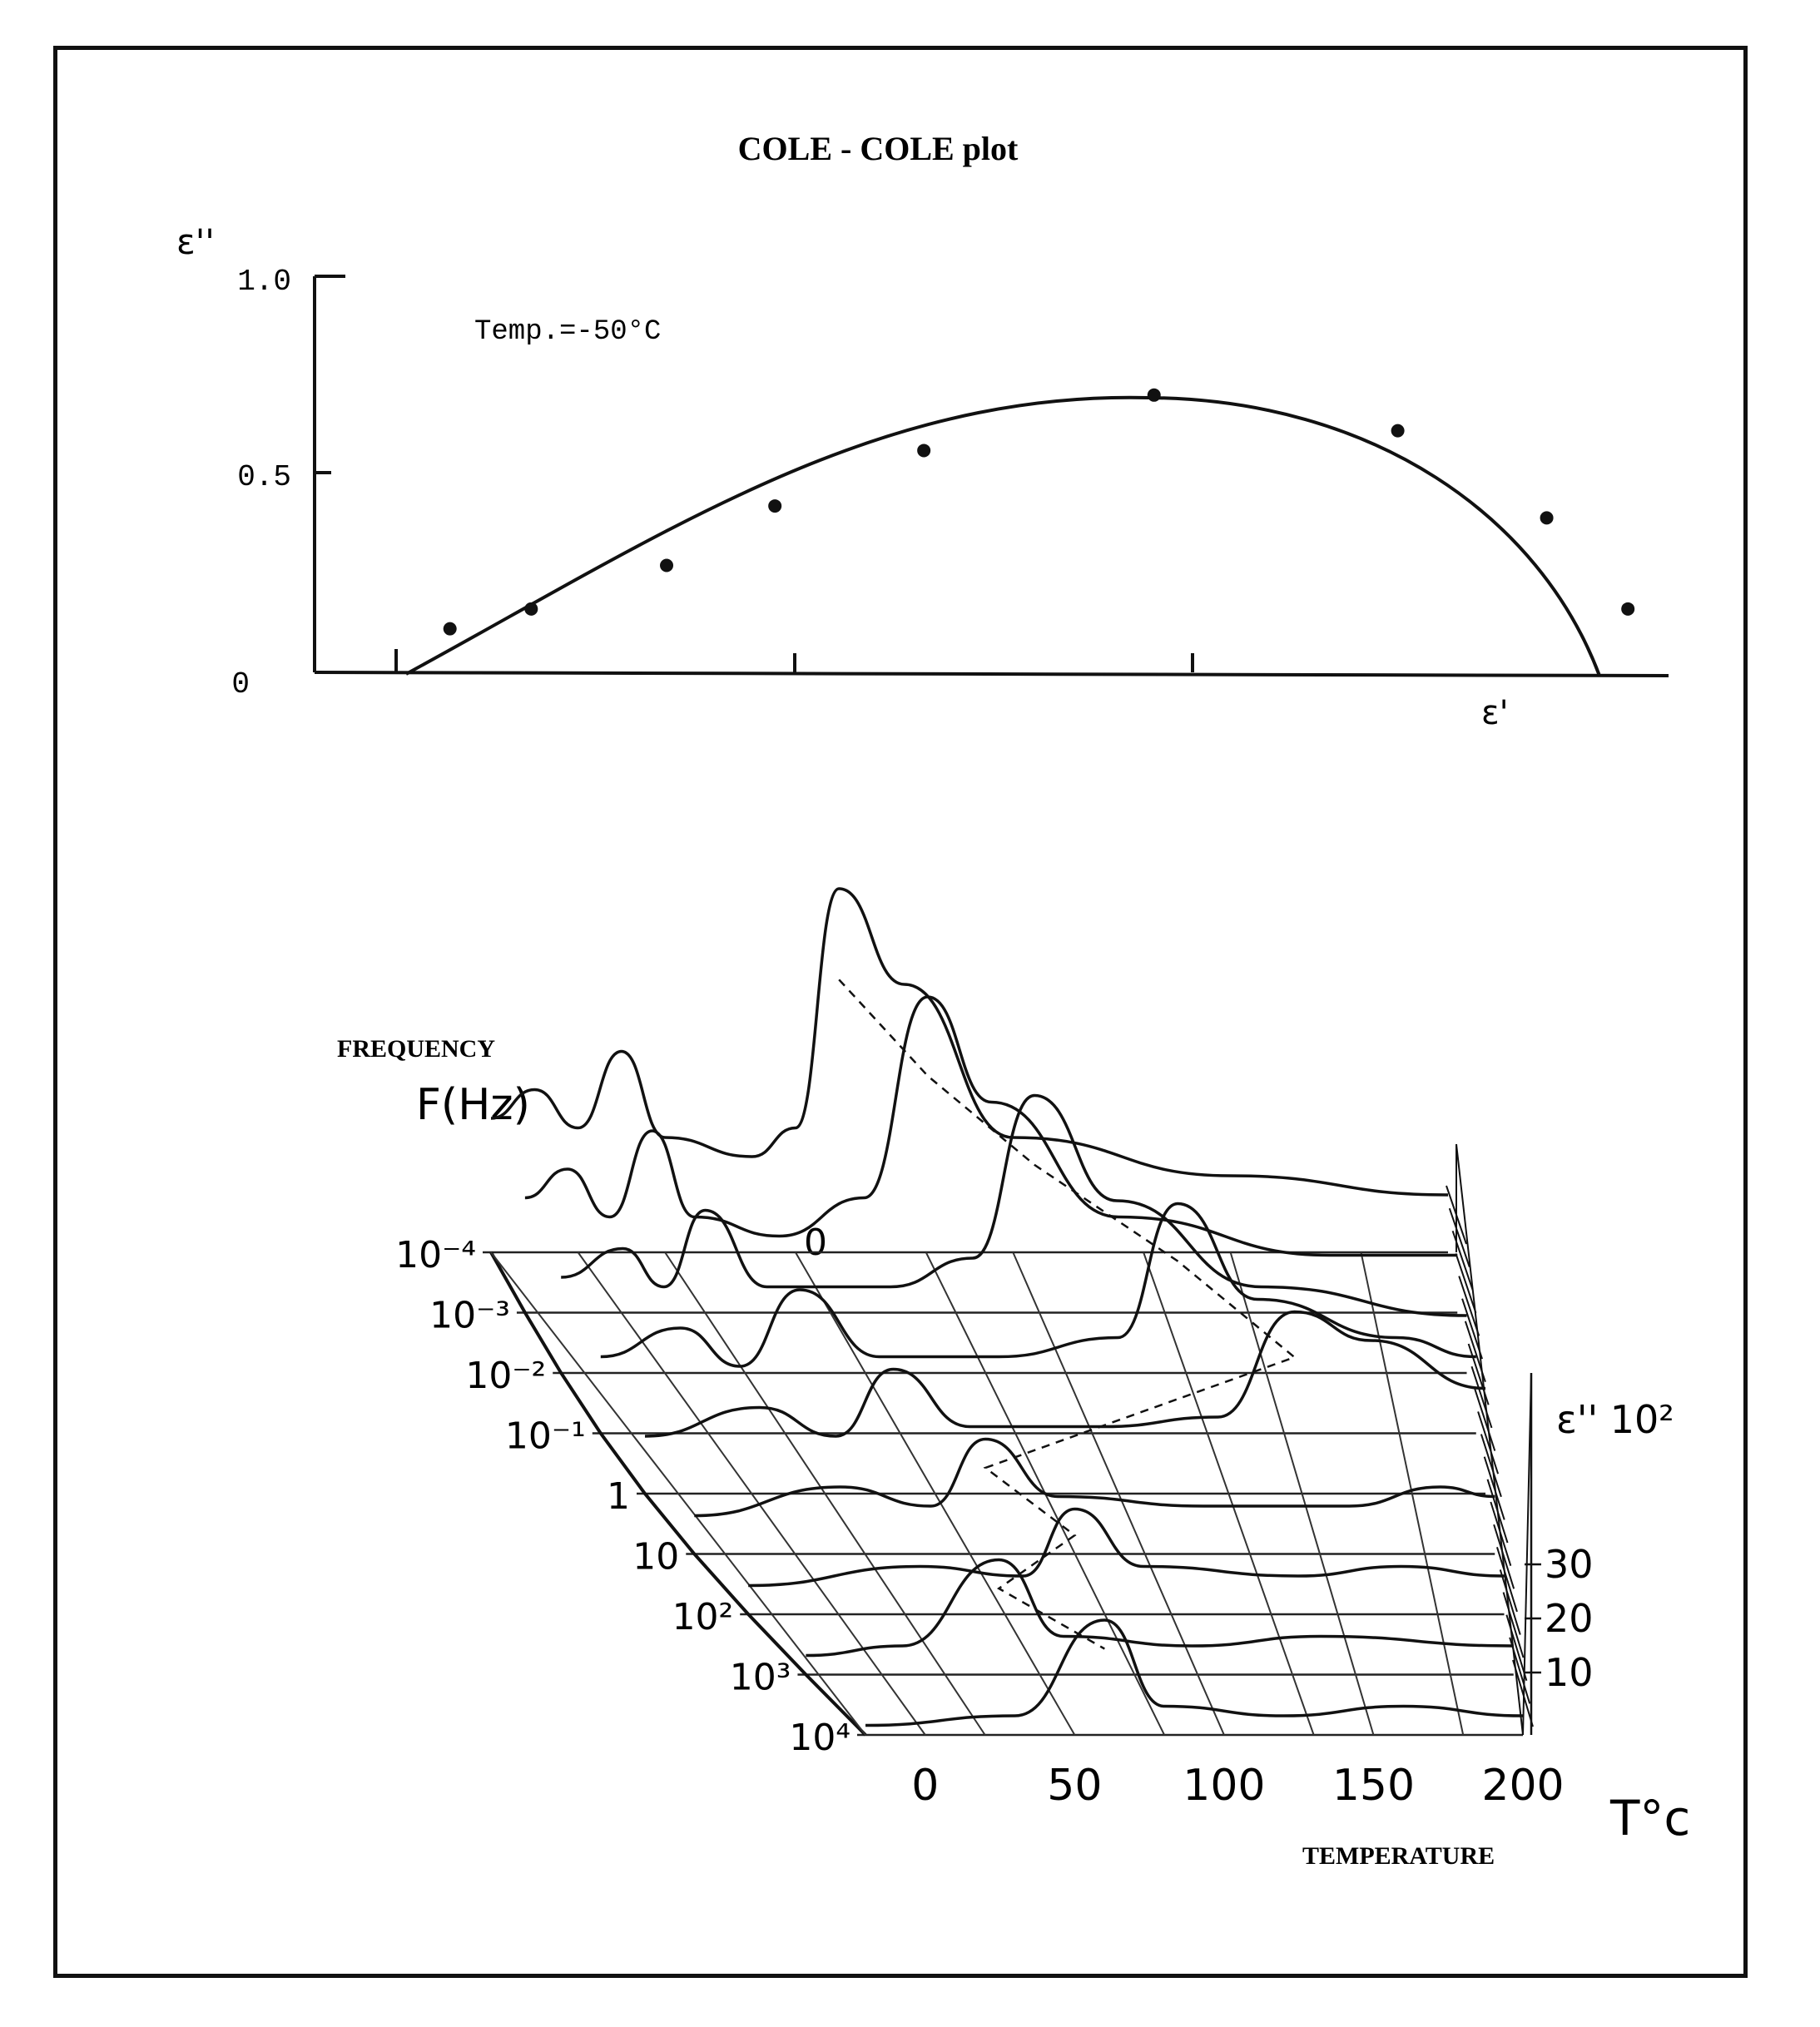  Describe the element at coordinates (1569, 1672) in the screenshot. I see `waterfall-epsilon-tick-label: 10` at that location.